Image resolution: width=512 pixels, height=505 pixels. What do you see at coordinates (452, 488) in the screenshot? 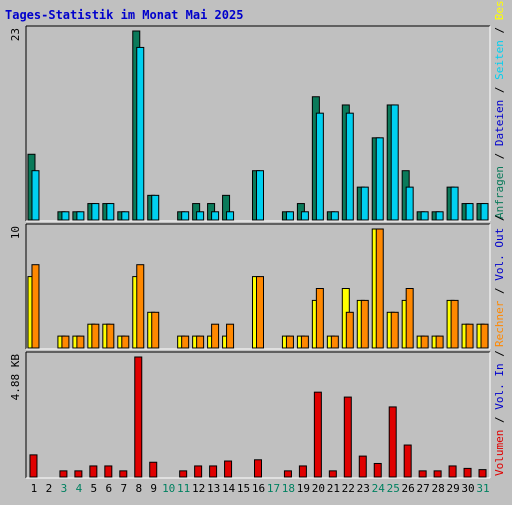
I see `x-tick-label-29: 29` at bounding box center [452, 488].